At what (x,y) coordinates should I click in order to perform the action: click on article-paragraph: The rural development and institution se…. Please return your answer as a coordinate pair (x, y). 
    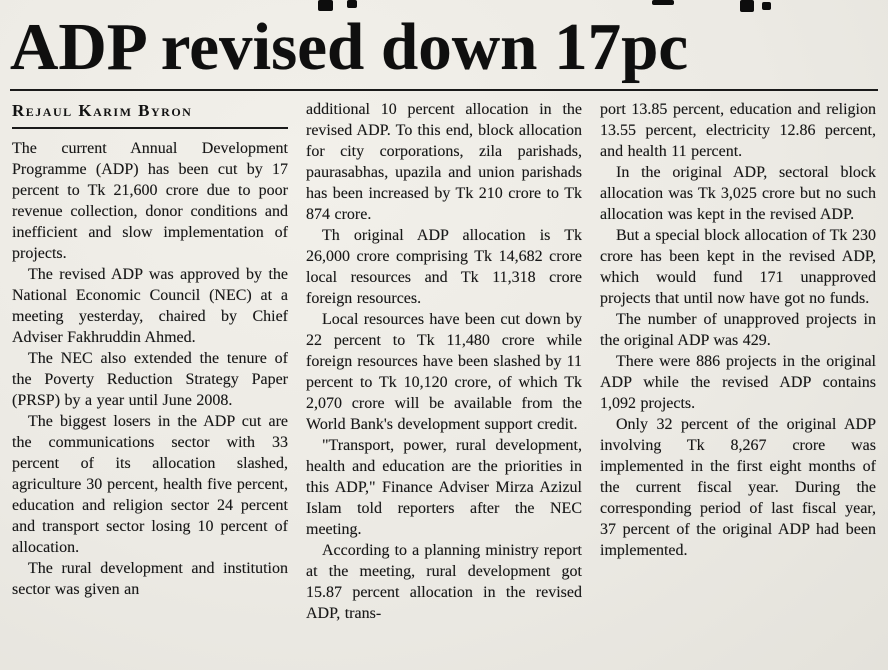
    Looking at the image, I should click on (150, 578).